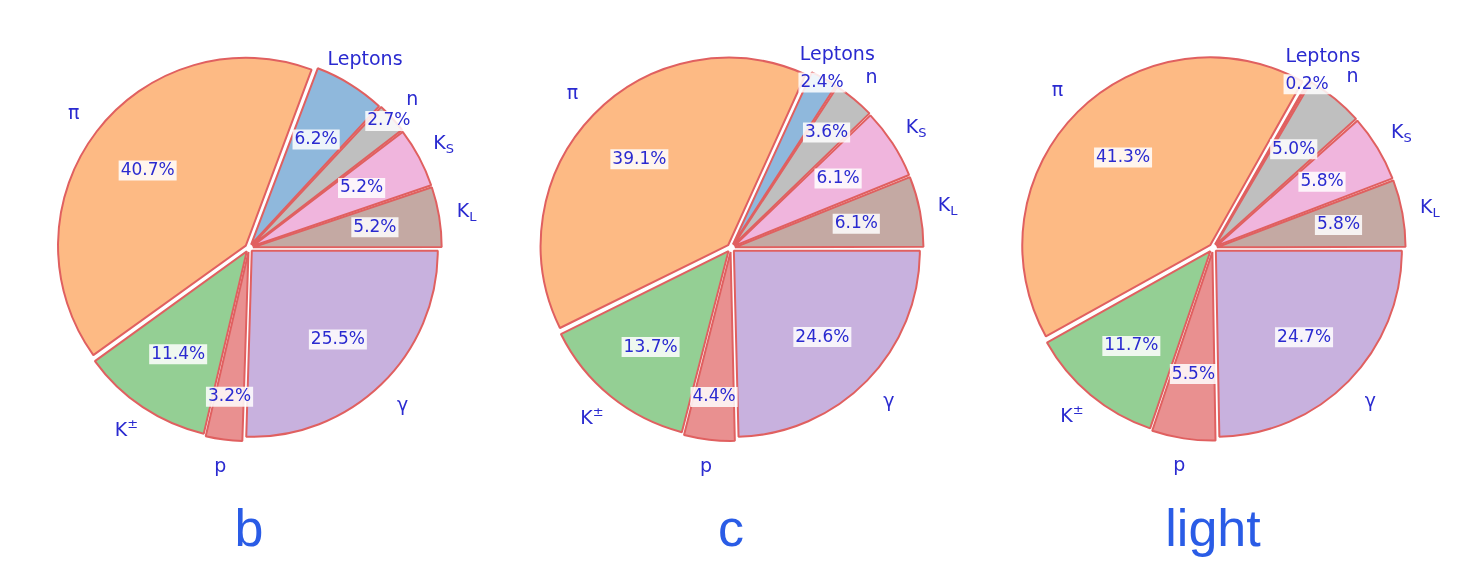 The image size is (1464, 582). Describe the element at coordinates (731, 528) in the screenshot. I see `text: c` at that location.